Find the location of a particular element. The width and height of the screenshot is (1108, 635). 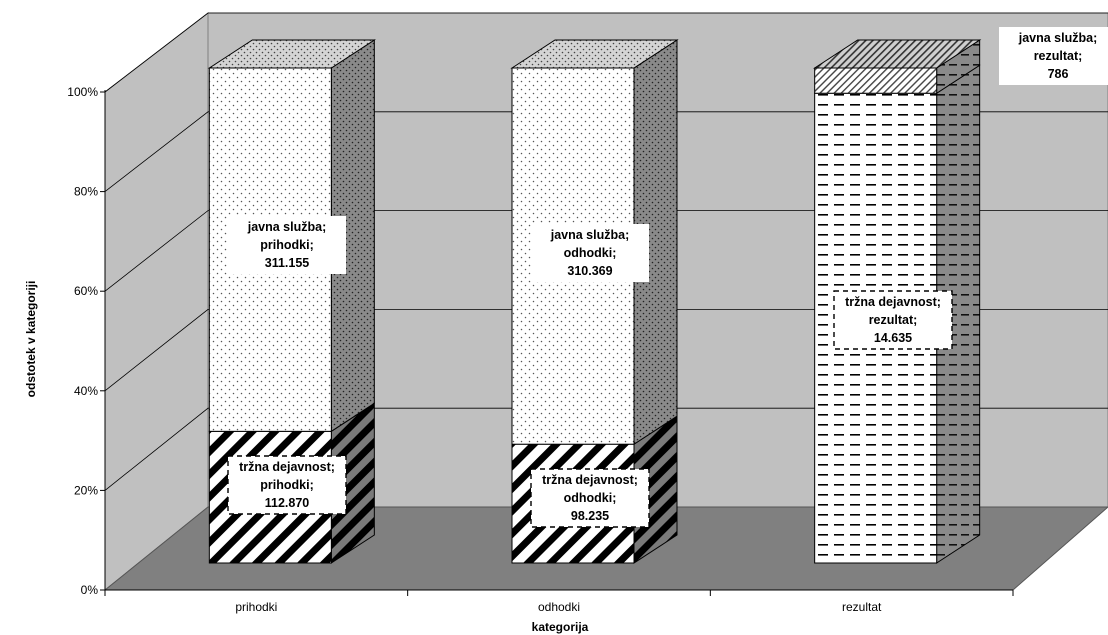

side-wall is located at coordinates (156, 301).